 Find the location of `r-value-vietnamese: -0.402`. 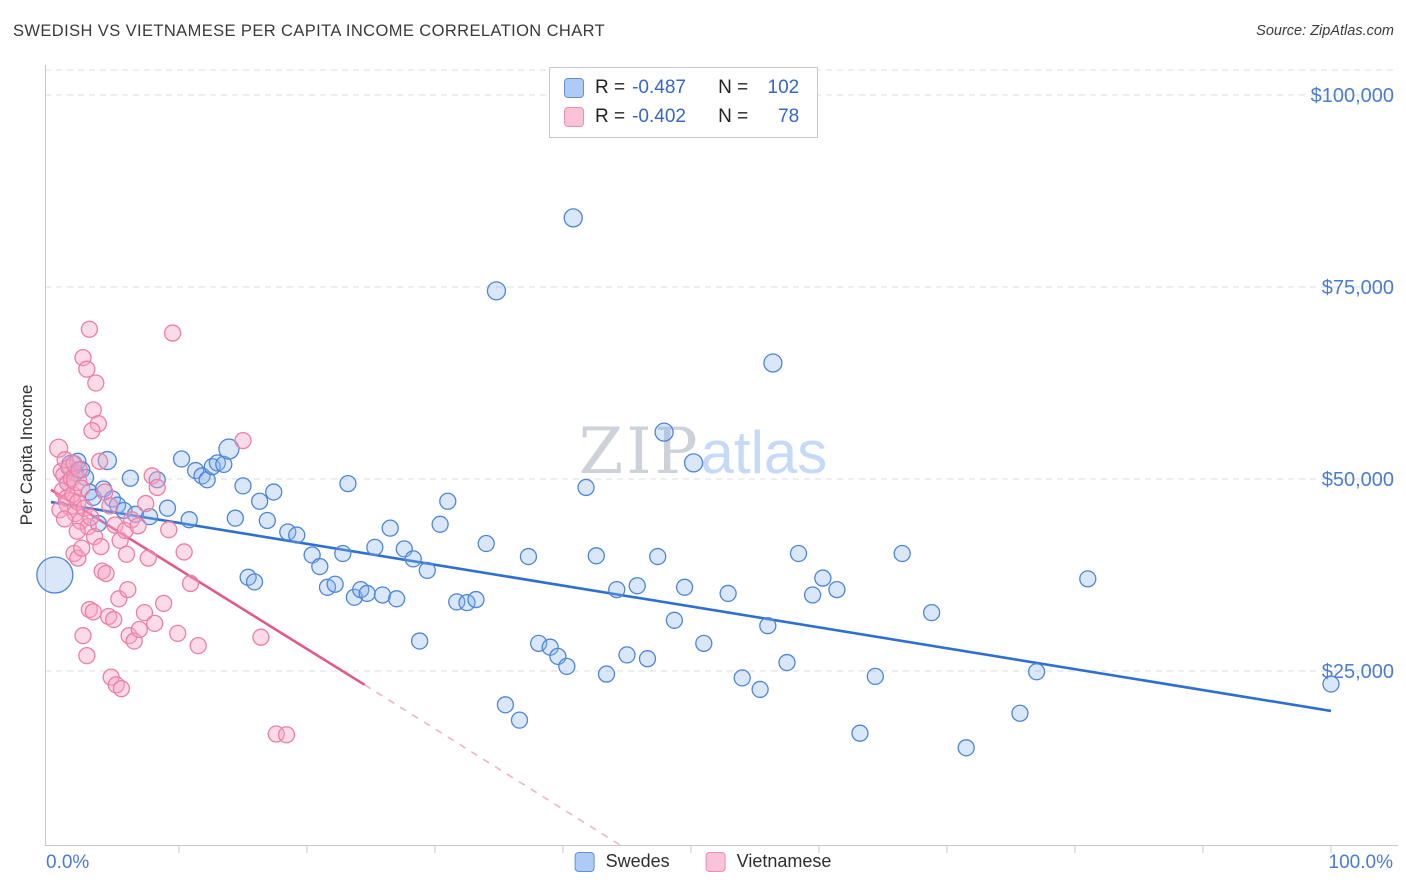

r-value-vietnamese: -0.402 is located at coordinates (659, 116).